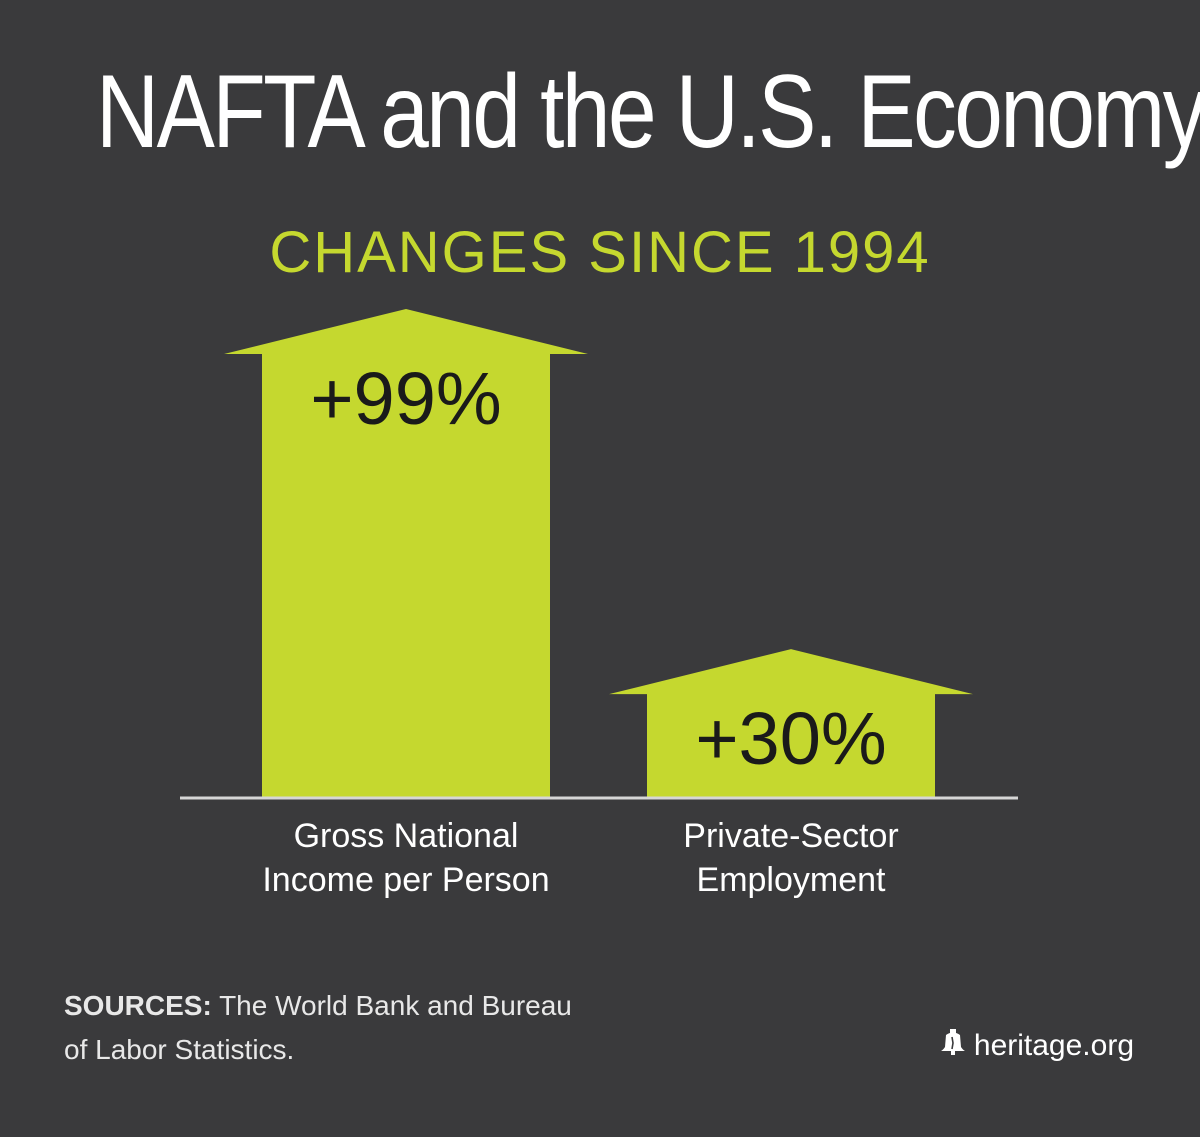 This screenshot has height=1137, width=1200. I want to click on category-label-2-line-2: Employment, so click(791, 880).